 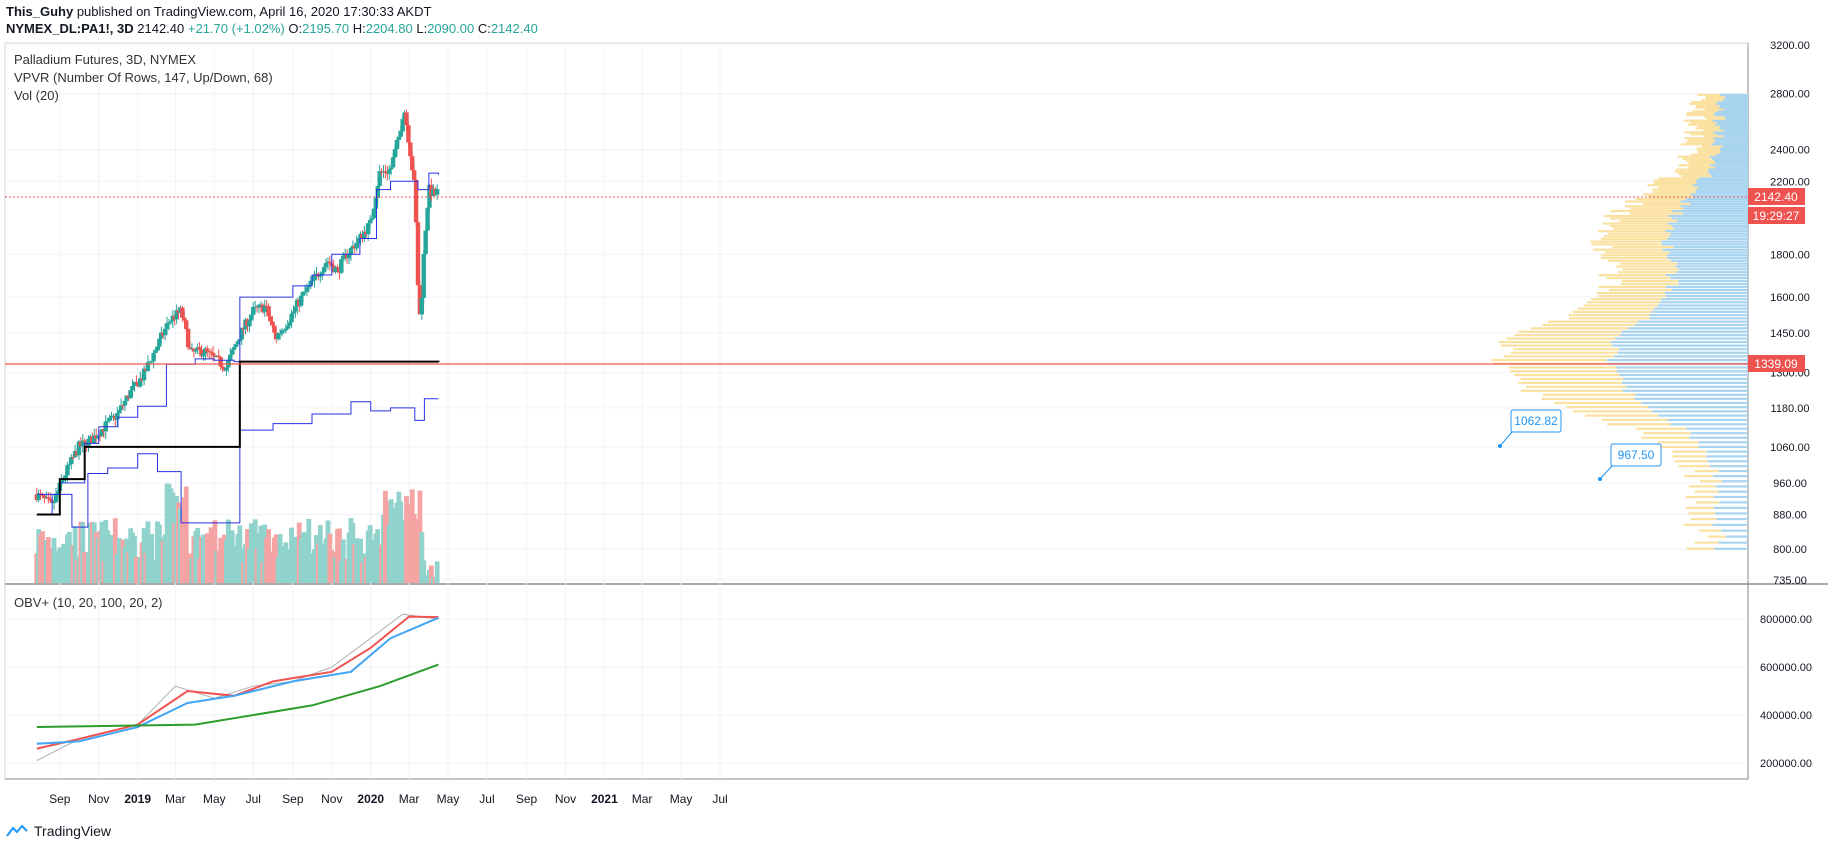 I want to click on price-tick-label: 960.00, so click(x=1790, y=484).